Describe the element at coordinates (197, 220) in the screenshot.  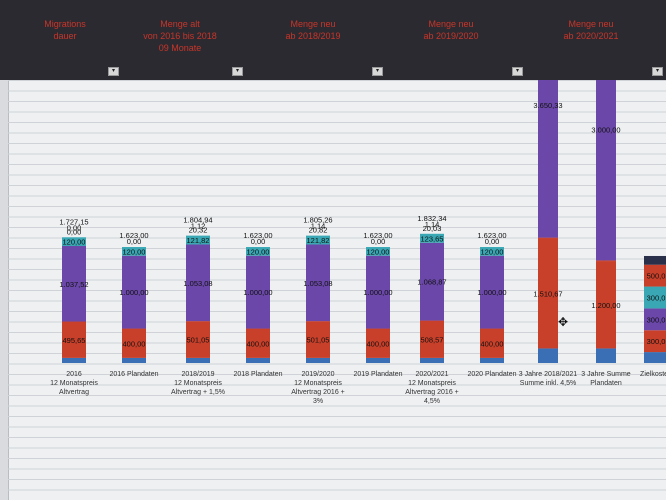
I see `total-label: 1.804,94` at that location.